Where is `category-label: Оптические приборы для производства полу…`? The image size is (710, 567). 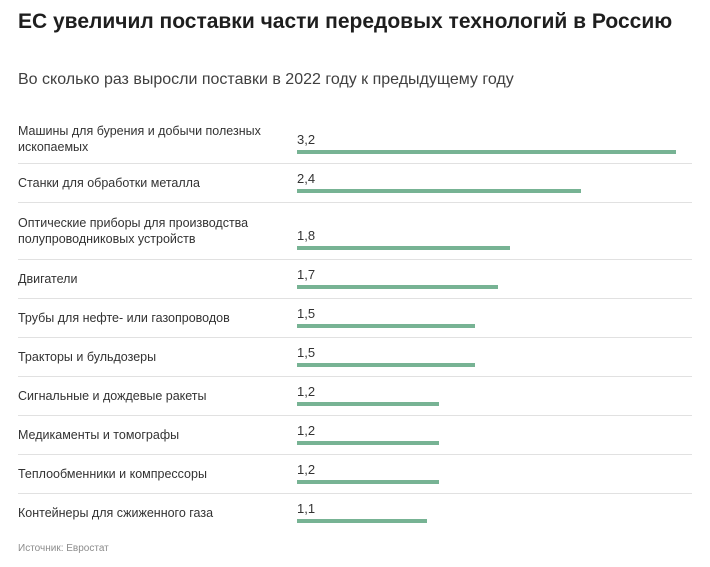
category-label: Оптические приборы для производства полу… is located at coordinates (133, 231).